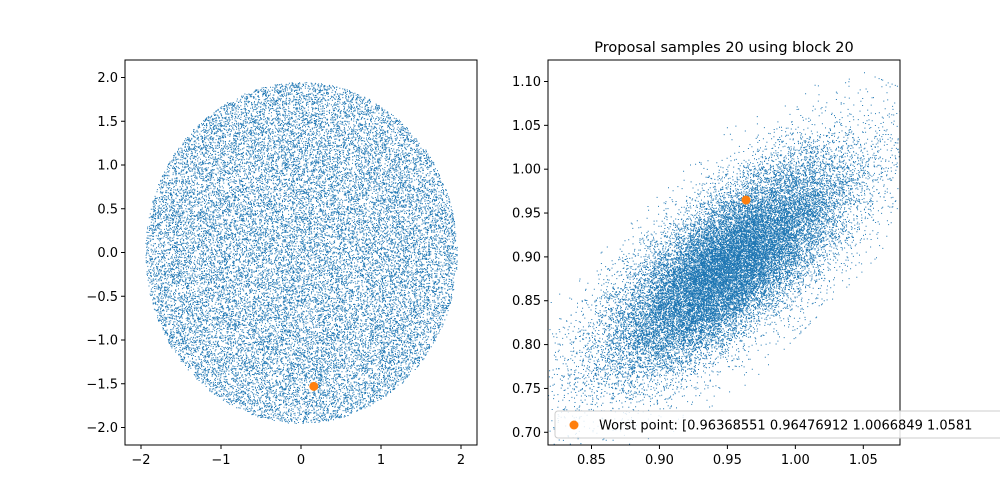  What do you see at coordinates (863, 460) in the screenshot?
I see `x-tick-label: 1.05` at bounding box center [863, 460].